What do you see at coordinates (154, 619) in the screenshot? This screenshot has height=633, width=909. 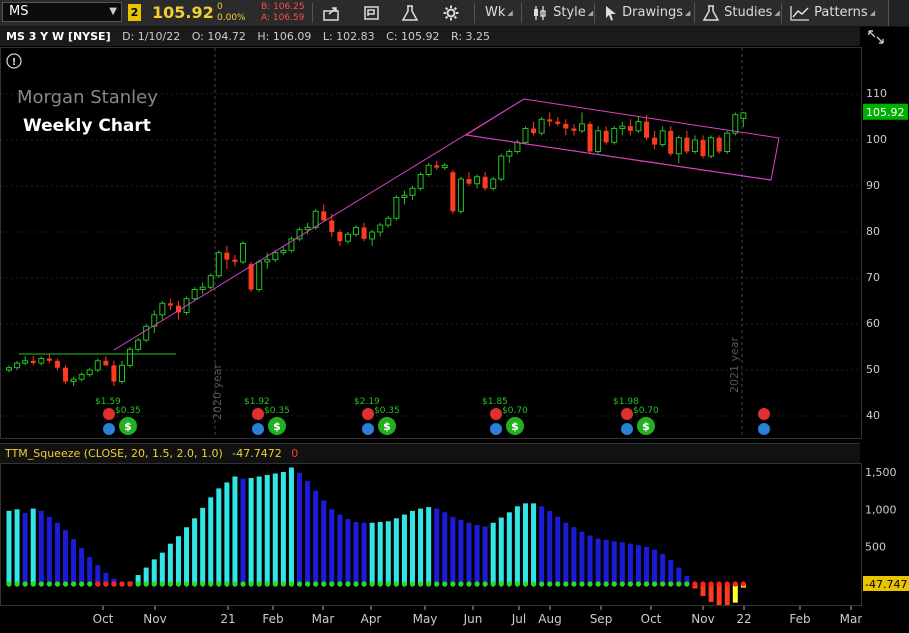 I see `time-tick: Nov` at bounding box center [154, 619].